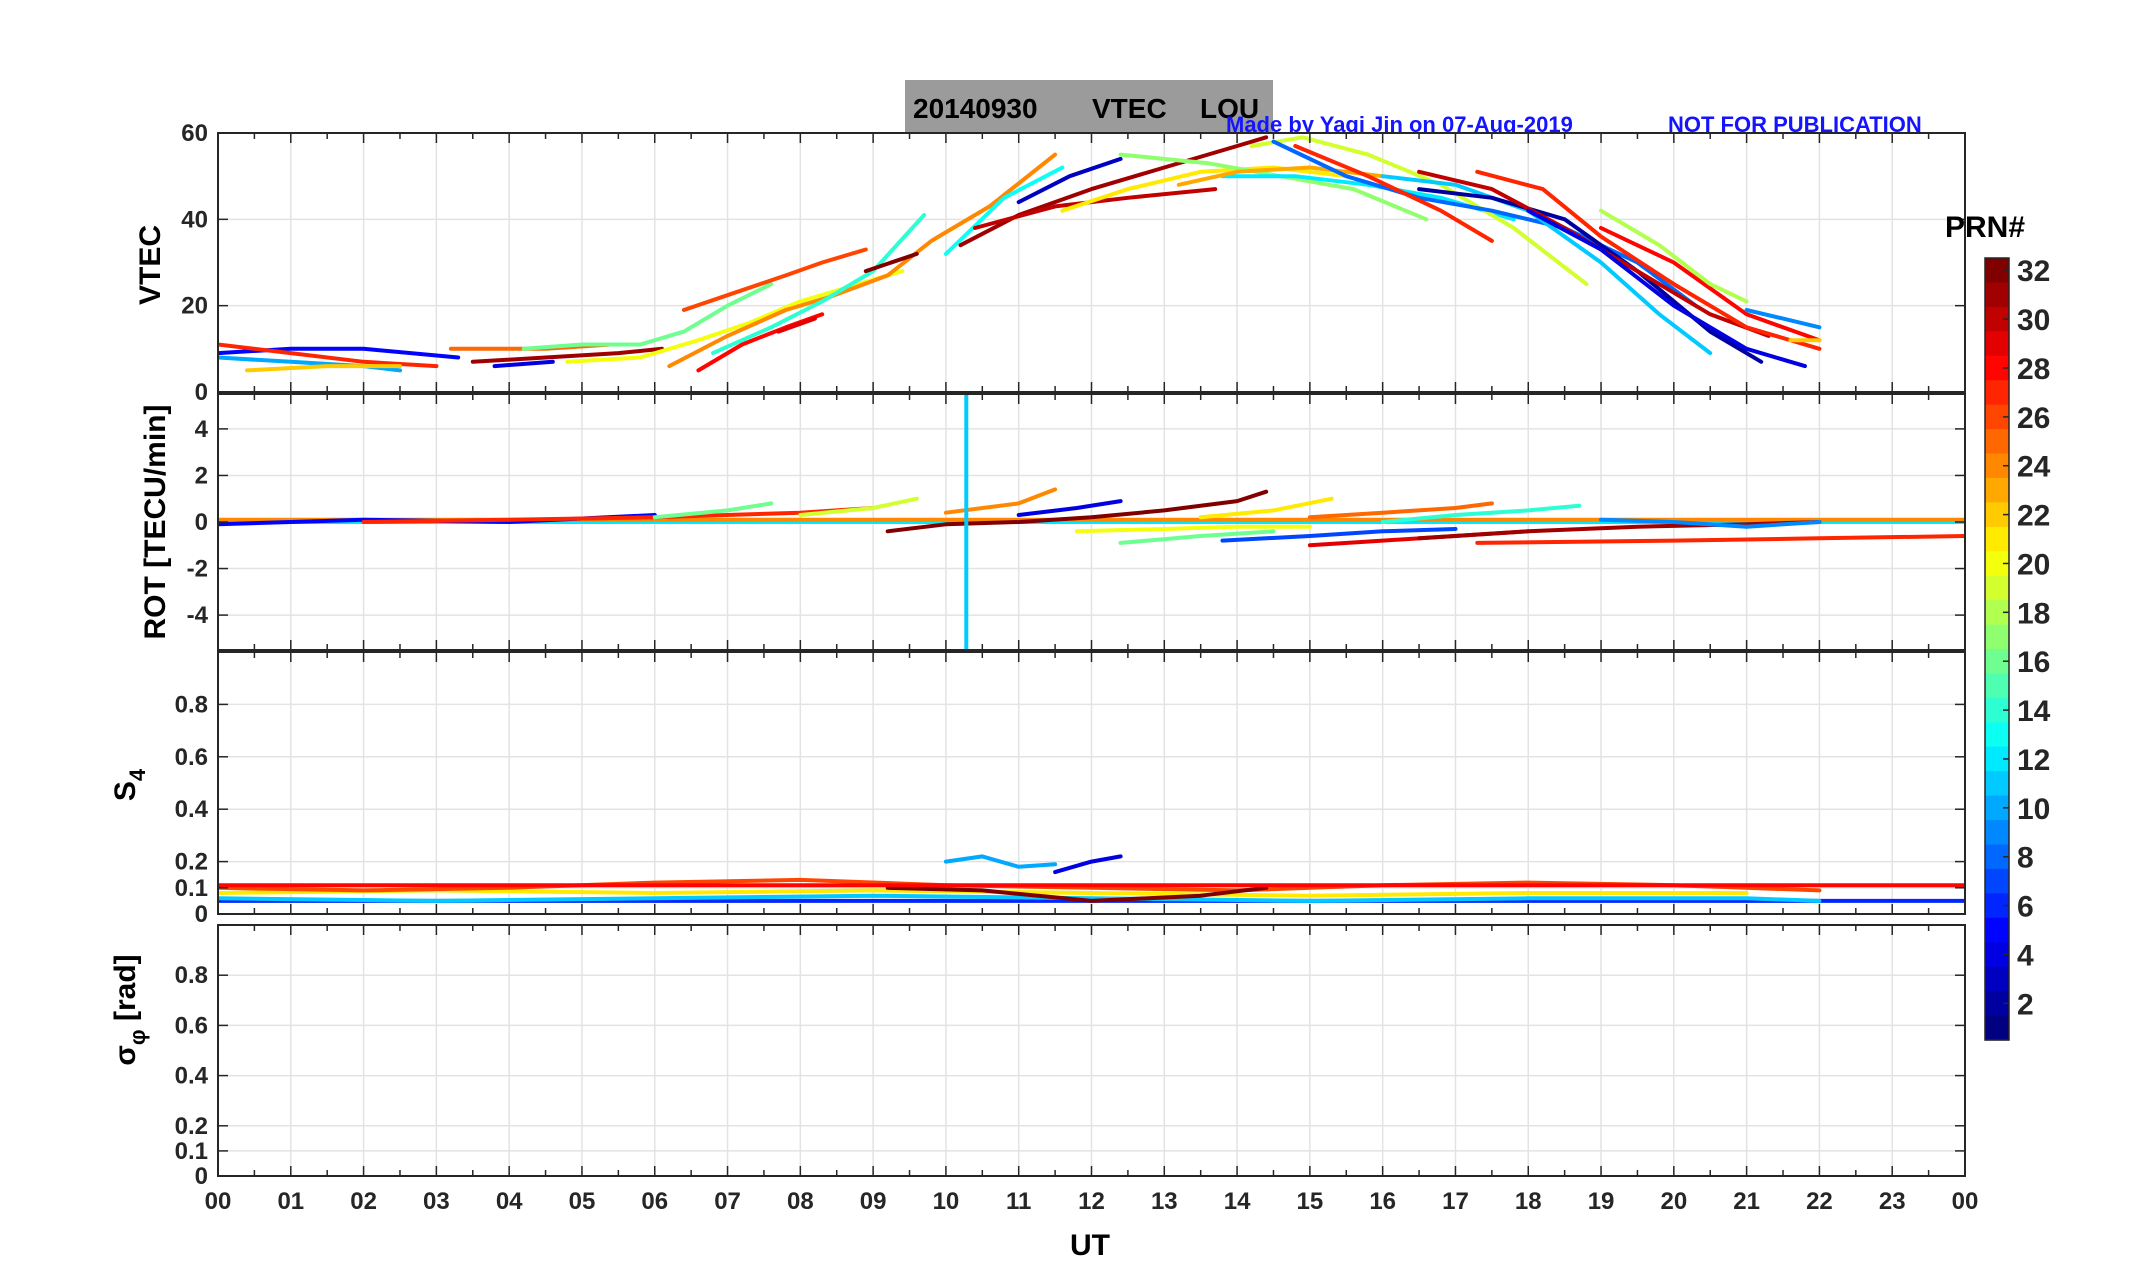  What do you see at coordinates (1089, 106) in the screenshot?
I see `title-box` at bounding box center [1089, 106].